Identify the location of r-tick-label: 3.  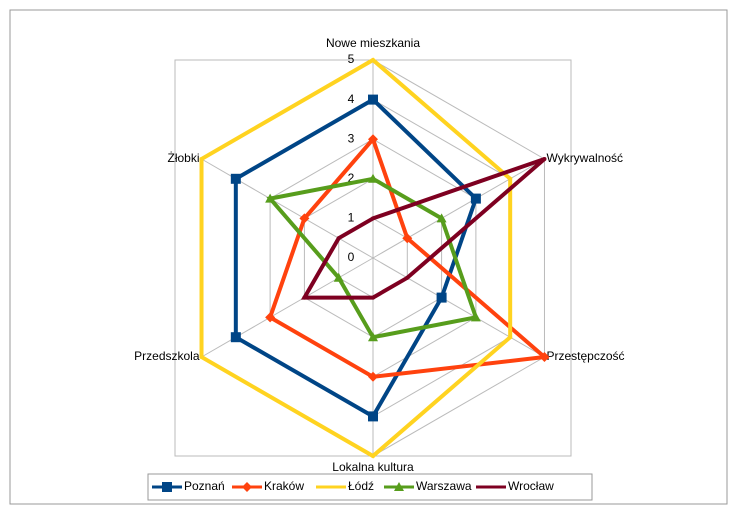
(351, 138).